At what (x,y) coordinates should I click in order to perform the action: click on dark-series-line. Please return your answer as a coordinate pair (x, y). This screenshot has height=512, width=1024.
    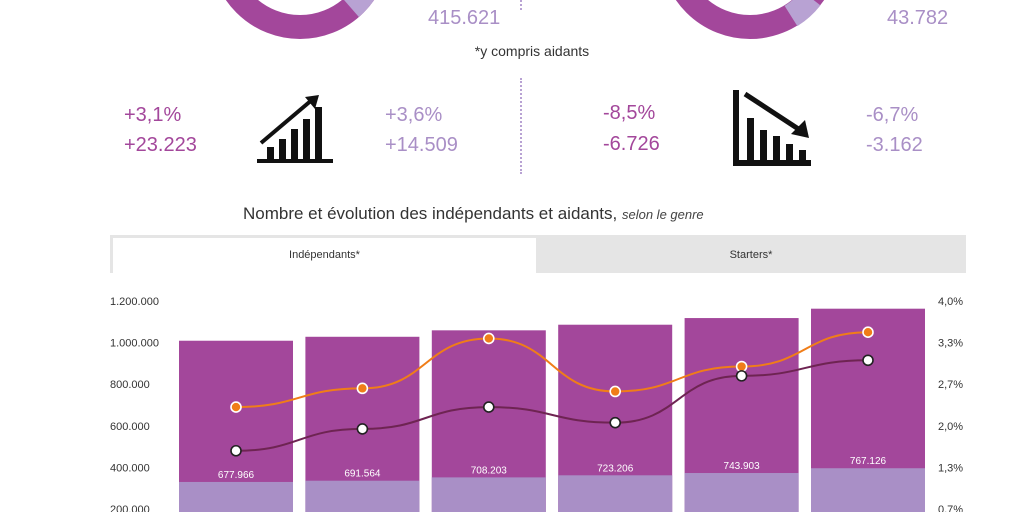
    Looking at the image, I should click on (552, 405).